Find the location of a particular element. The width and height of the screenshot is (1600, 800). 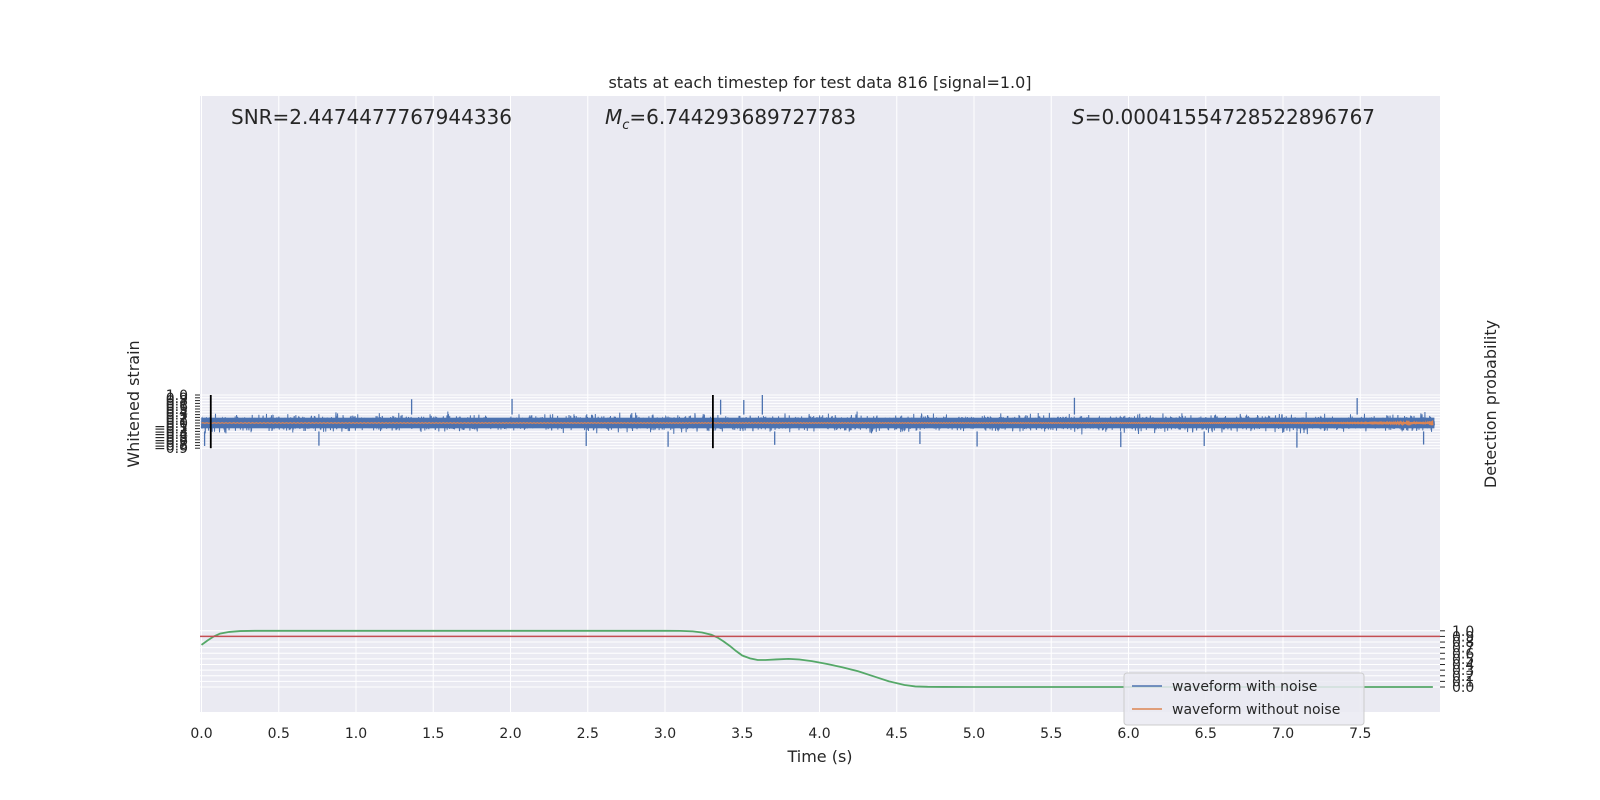

y-tick-label-left: −0.8 is located at coordinates (171, 446).